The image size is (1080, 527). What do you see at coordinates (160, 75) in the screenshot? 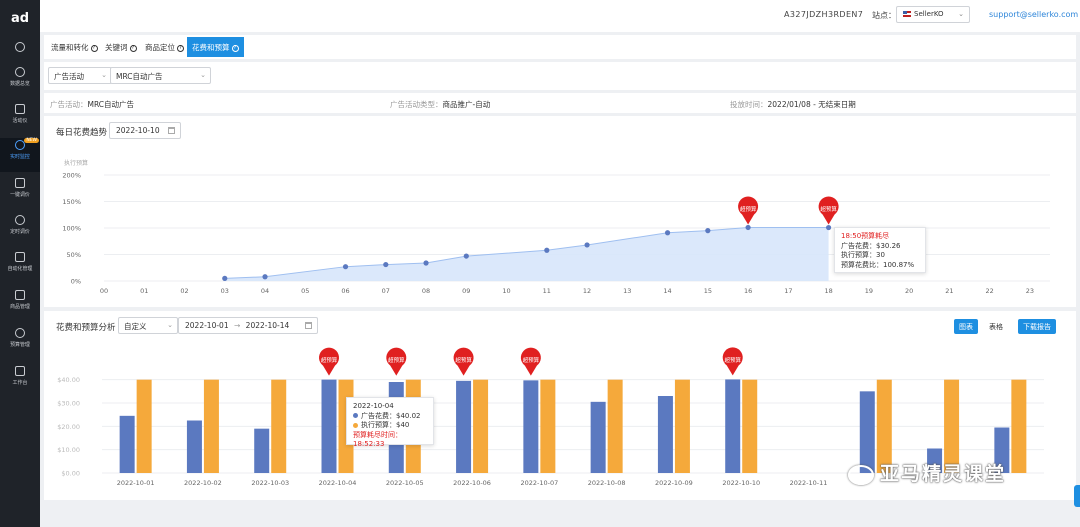
I see `campaign-select: MRC自动广告 ⌄` at bounding box center [160, 75].